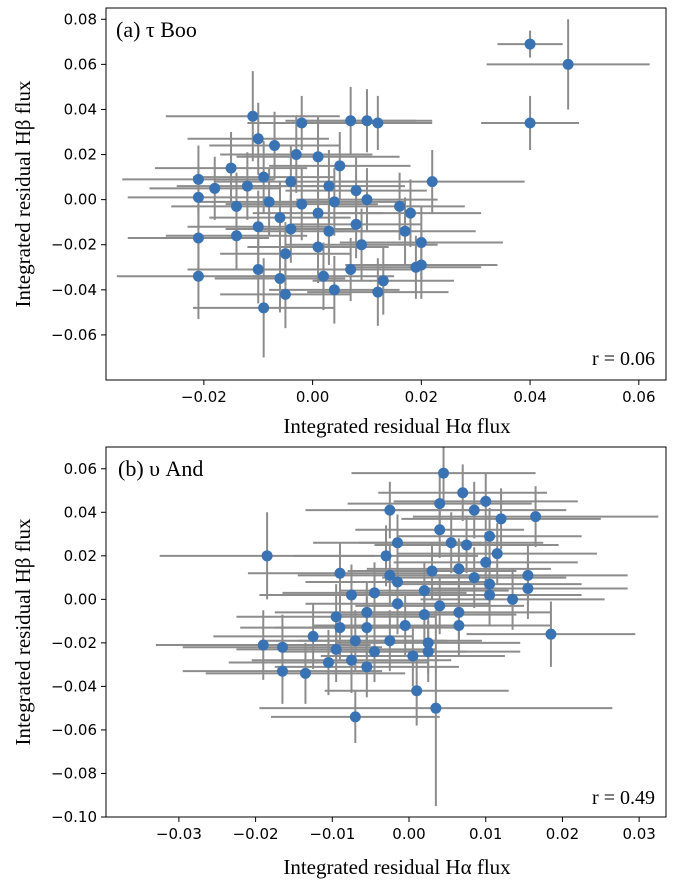 This screenshot has height=886, width=692. I want to click on panel-b-points, so click(407, 595).